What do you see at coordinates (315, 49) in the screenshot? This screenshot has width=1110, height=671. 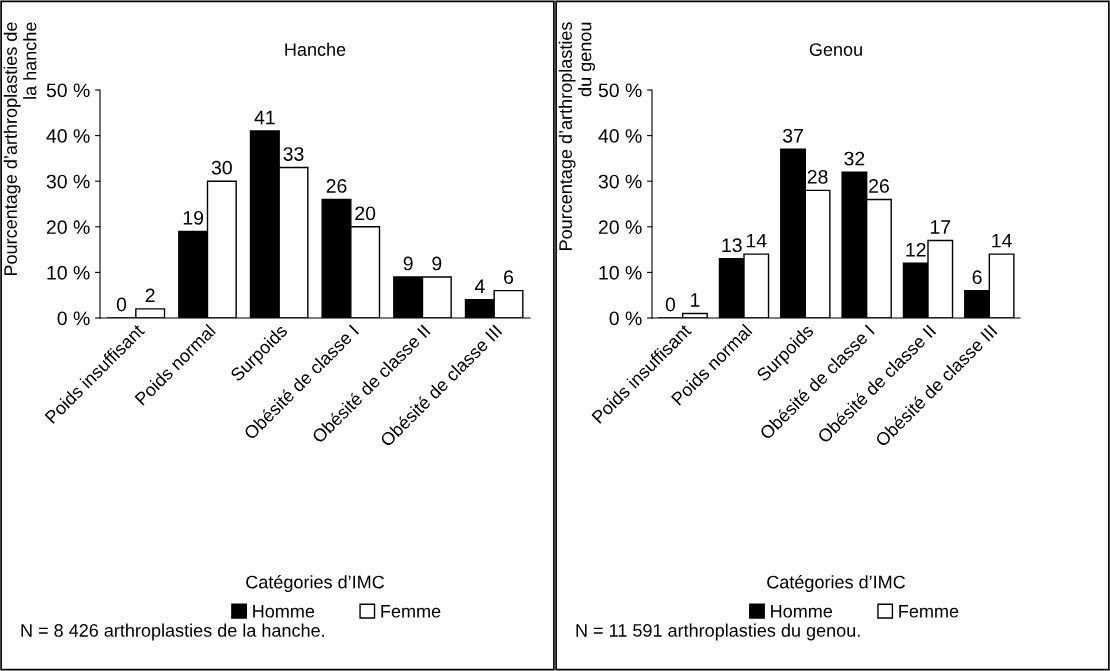 I see `chart-title: Hanche` at bounding box center [315, 49].